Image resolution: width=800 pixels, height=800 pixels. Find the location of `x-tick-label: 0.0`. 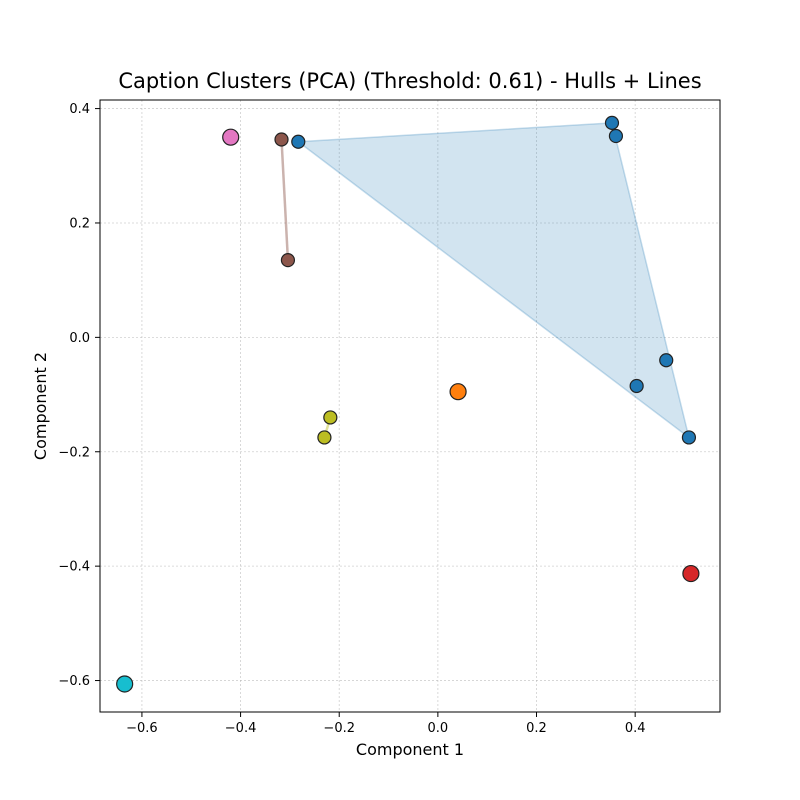

x-tick-label: 0.0 is located at coordinates (438, 728).